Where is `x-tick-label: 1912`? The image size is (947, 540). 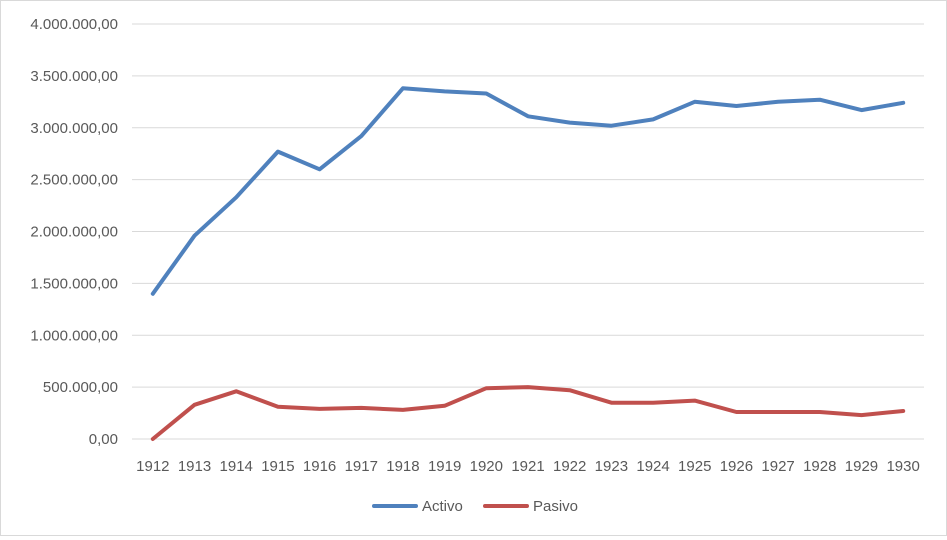
x-tick-label: 1912 is located at coordinates (152, 466).